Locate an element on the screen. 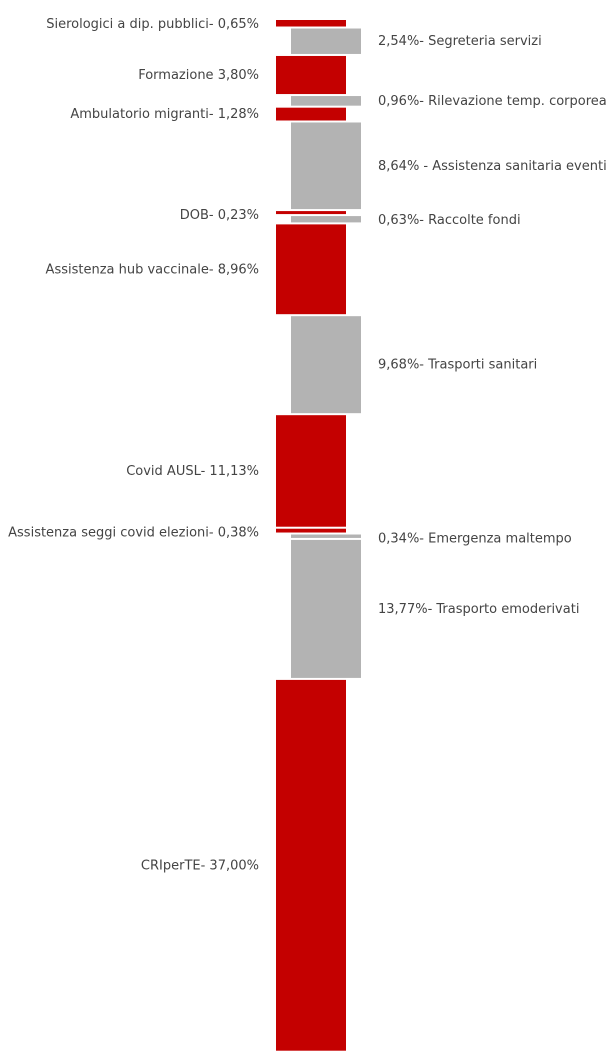 The width and height of the screenshot is (611, 1051). segment-label-3: 0,96%- Rilevazione temp. corporea is located at coordinates (492, 101).